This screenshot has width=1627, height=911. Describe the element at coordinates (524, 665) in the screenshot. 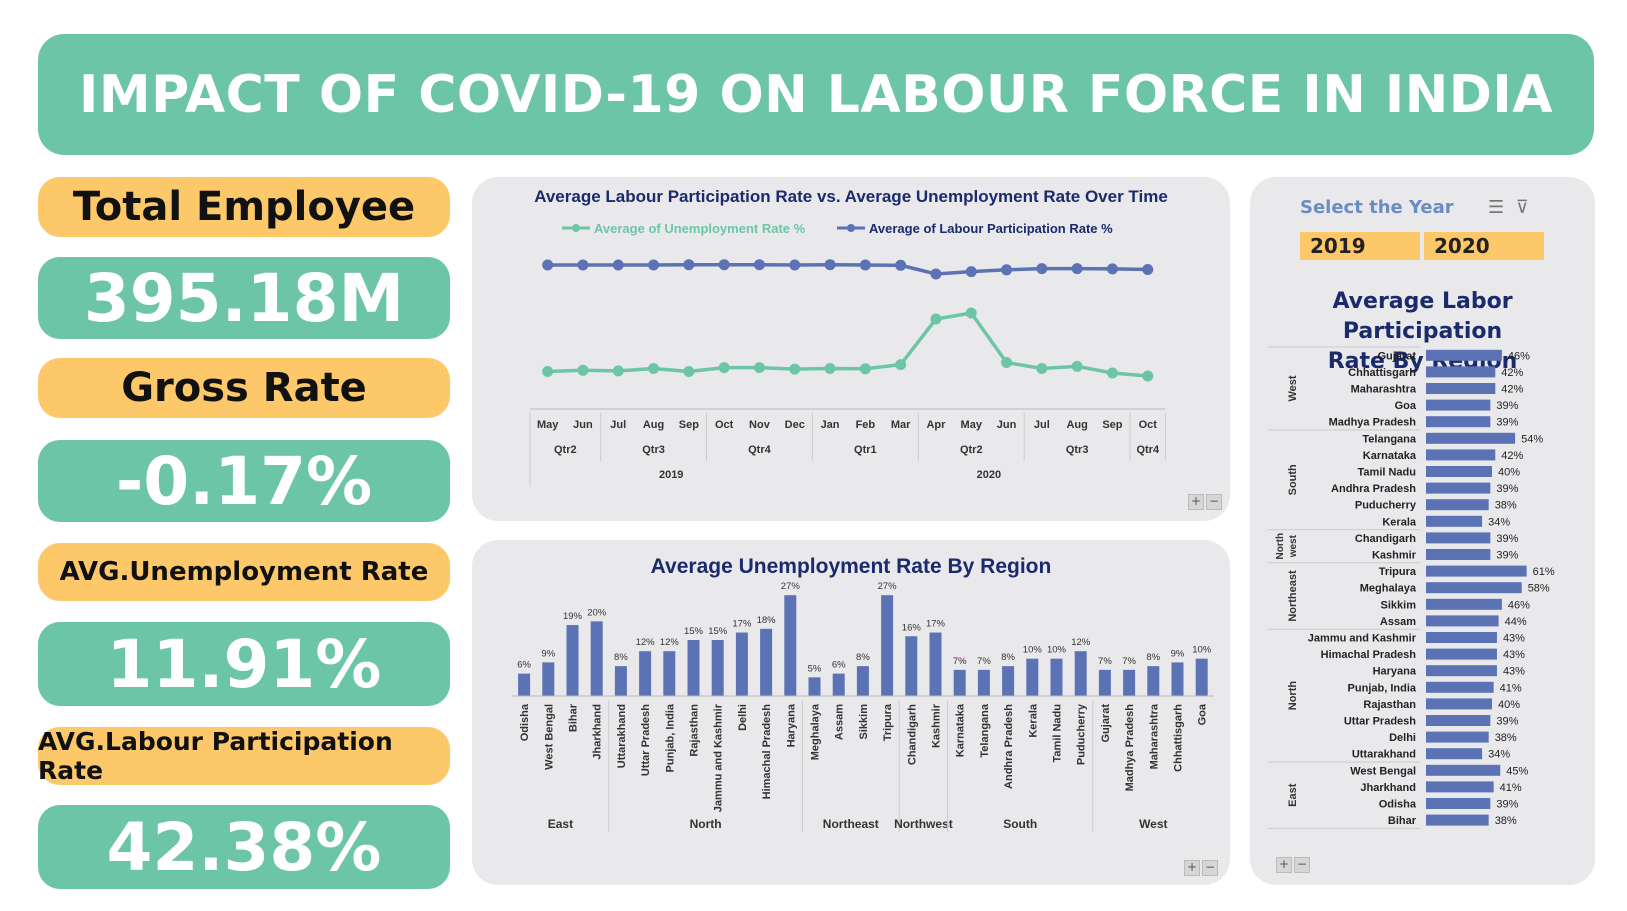

I see `column-value-label: 6%` at that location.